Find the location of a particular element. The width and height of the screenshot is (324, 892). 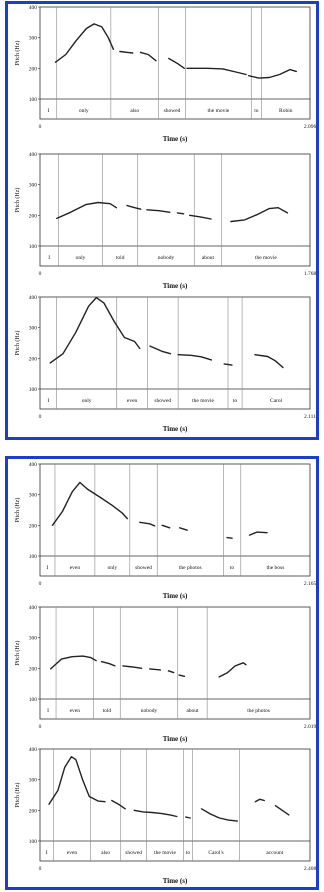

chart-3-word-label: the movie is located at coordinates (203, 401).